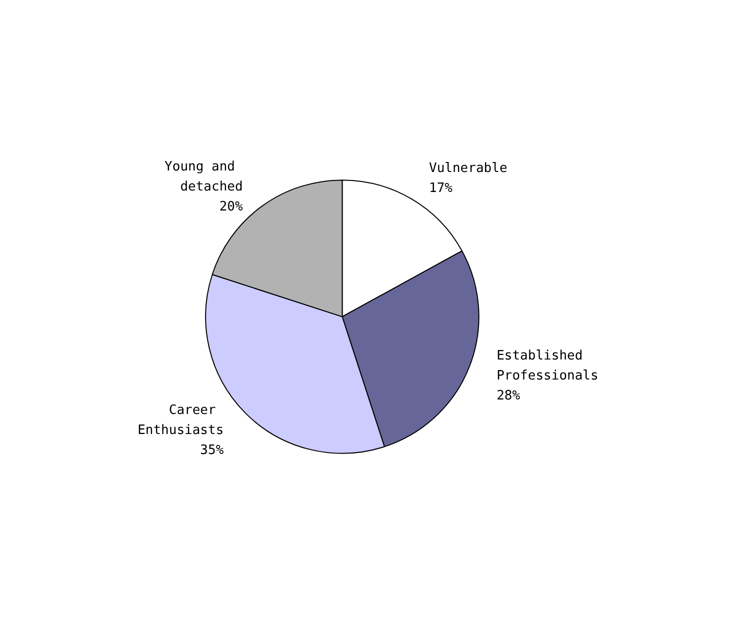 This screenshot has width=744, height=621. What do you see at coordinates (212, 450) in the screenshot?
I see `data-label: 35%` at bounding box center [212, 450].